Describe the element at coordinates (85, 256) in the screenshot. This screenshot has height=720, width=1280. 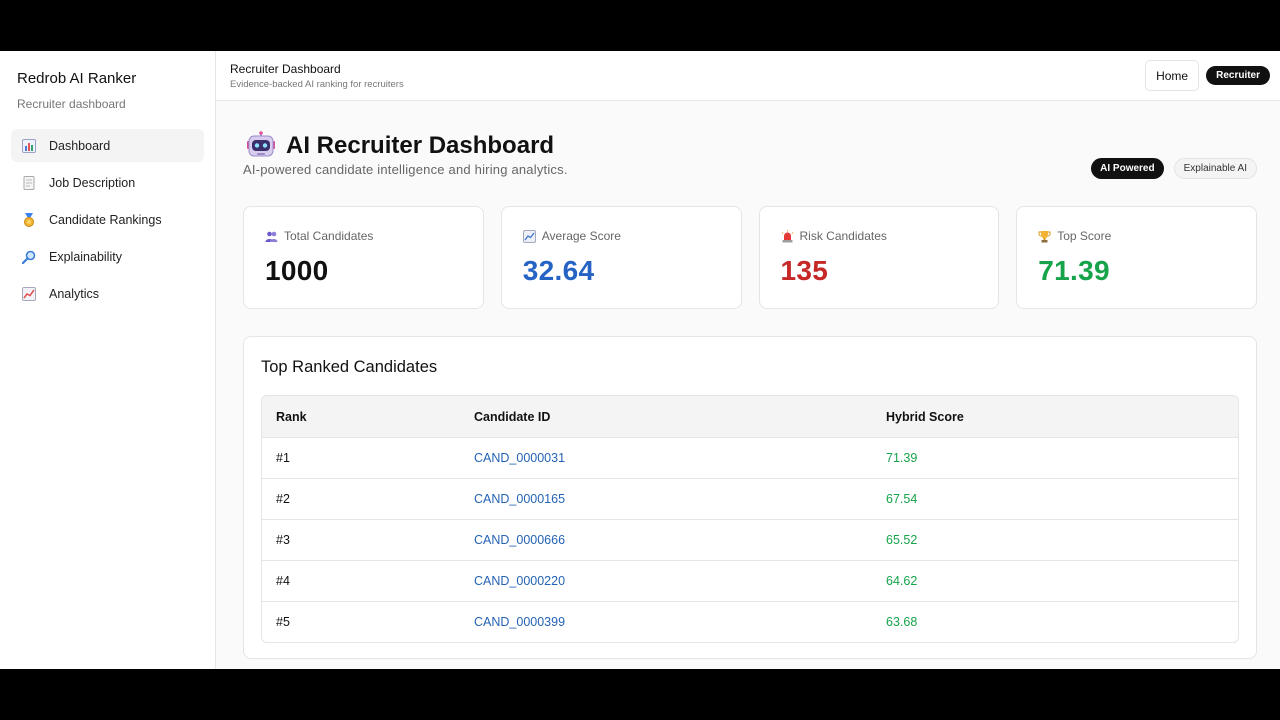
I see `sidebar-item-label: Explainability` at that location.